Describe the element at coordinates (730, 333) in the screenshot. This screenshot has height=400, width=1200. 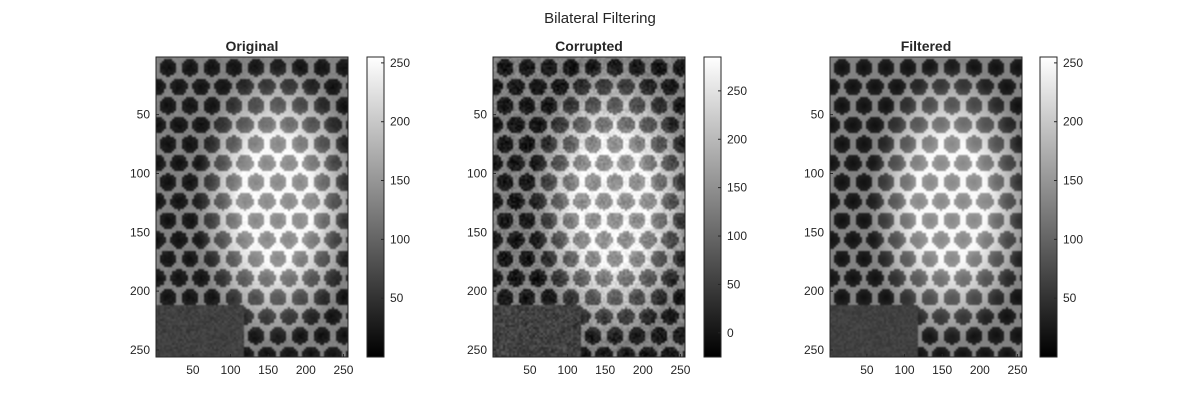
I see `colorbar-tick-label: 0` at that location.